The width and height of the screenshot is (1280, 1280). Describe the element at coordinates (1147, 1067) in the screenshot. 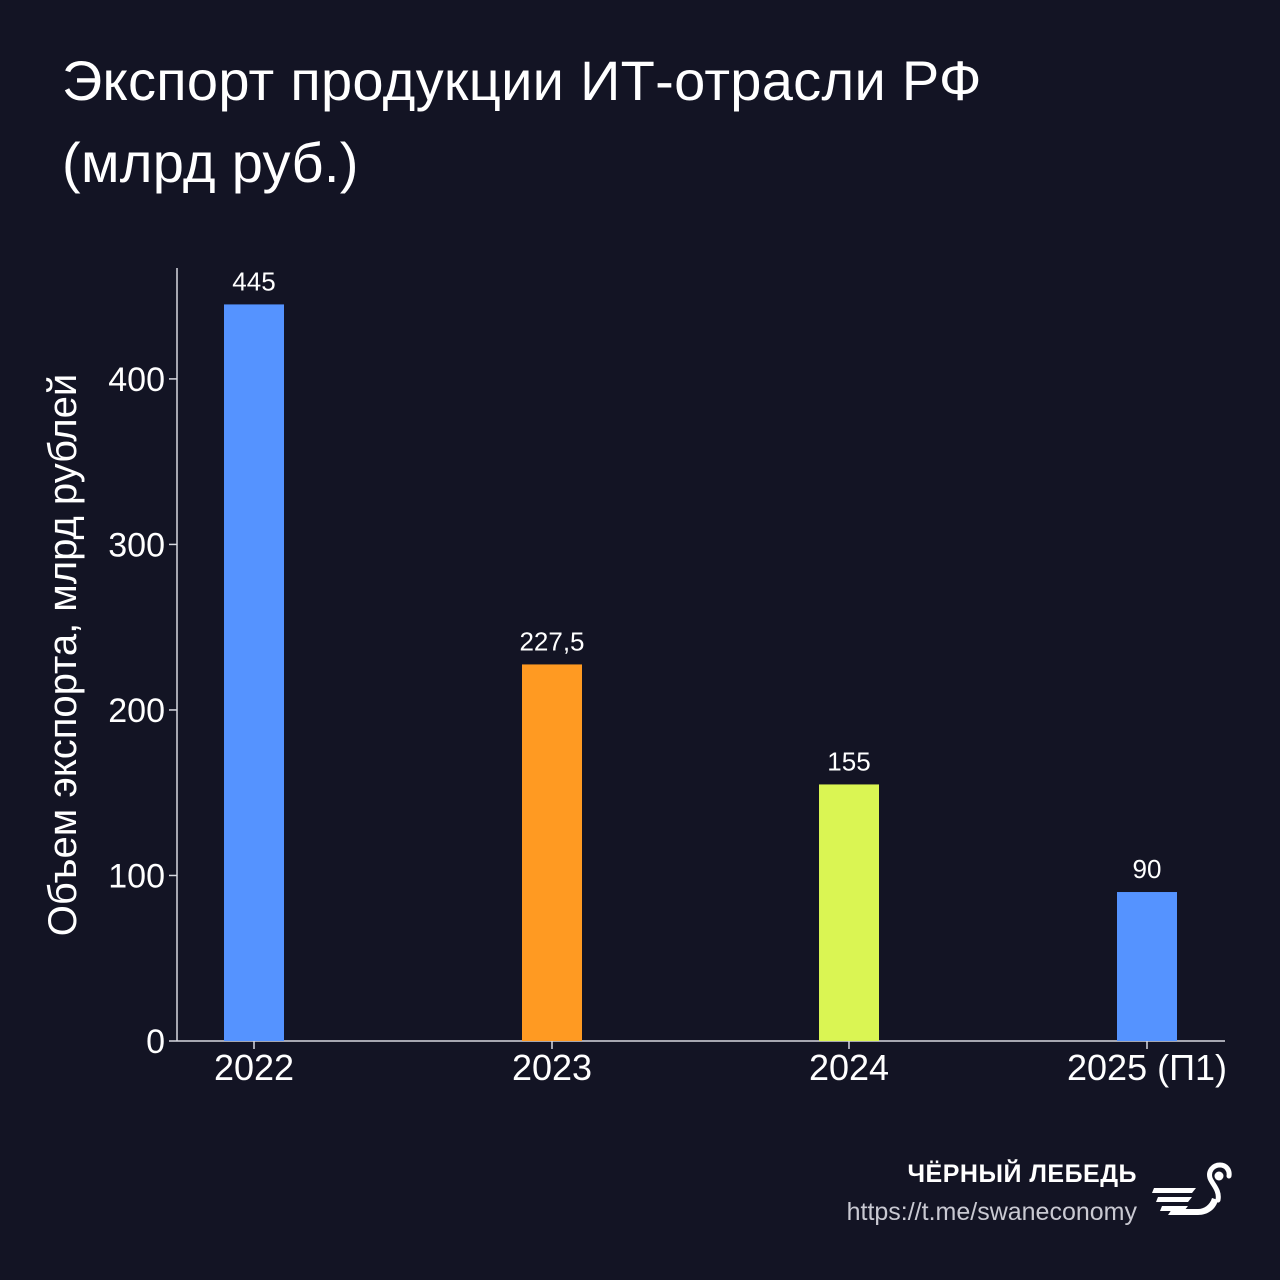

I see `x-tick-label: 2025 (П1)` at that location.